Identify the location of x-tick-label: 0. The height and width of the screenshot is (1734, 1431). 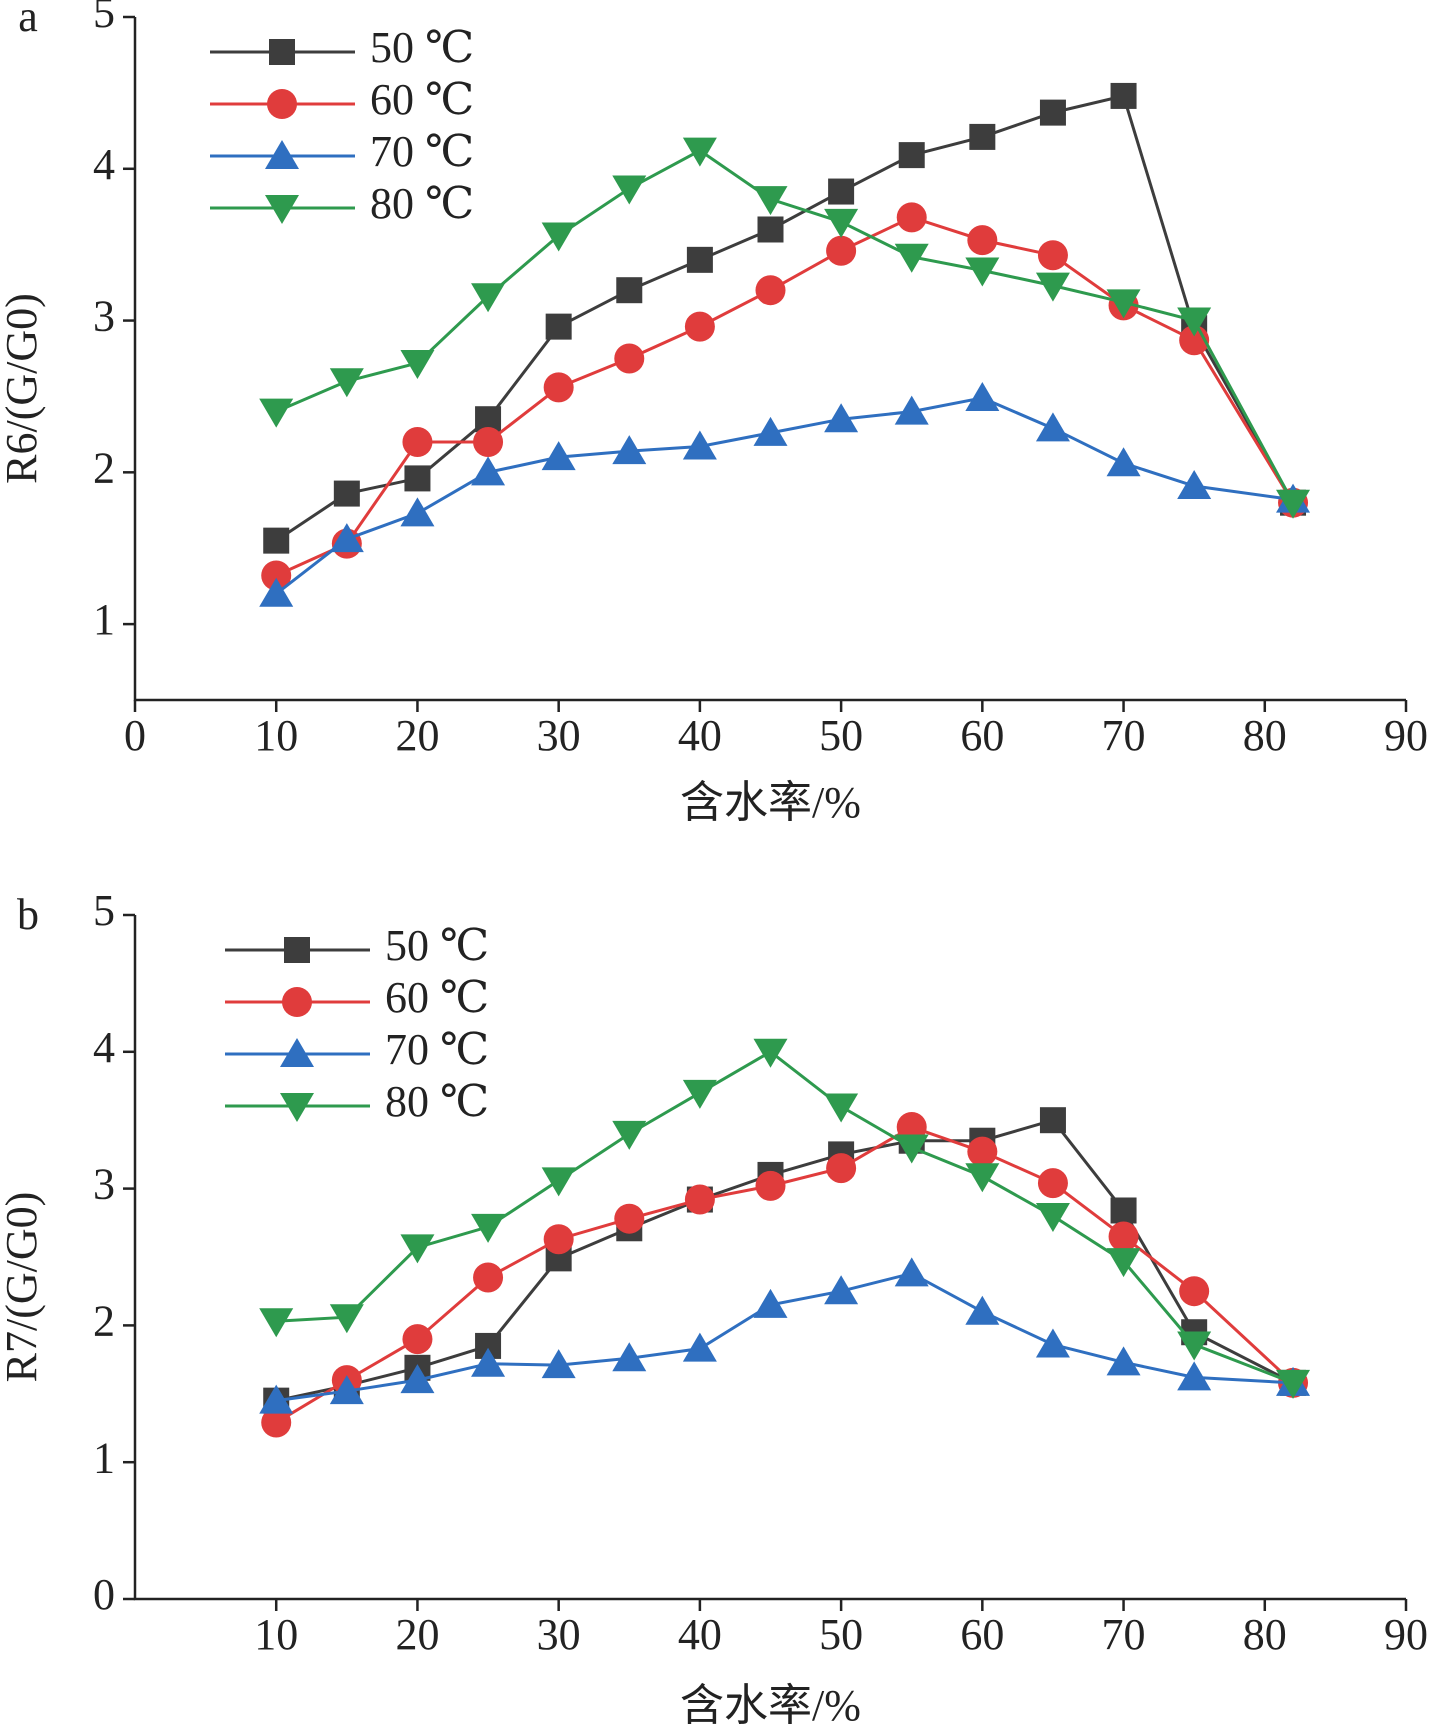
(135, 735).